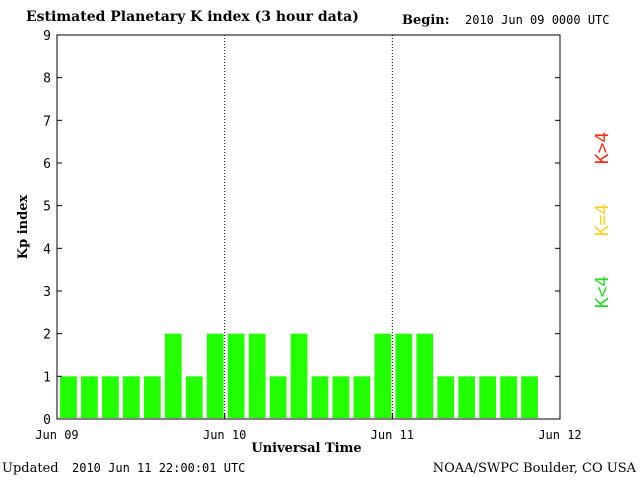 This screenshot has width=640, height=480. I want to click on updated-timestamp: 2010 Jun 11 22:00:01 UTC, so click(159, 468).